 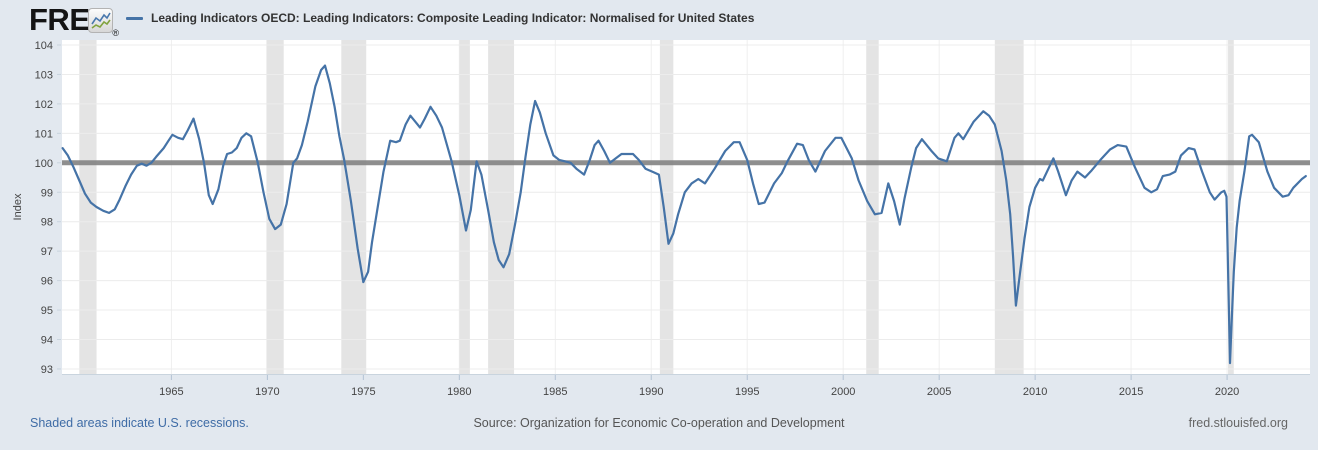 What do you see at coordinates (47, 193) in the screenshot?
I see `y-tick-label: 99` at bounding box center [47, 193].